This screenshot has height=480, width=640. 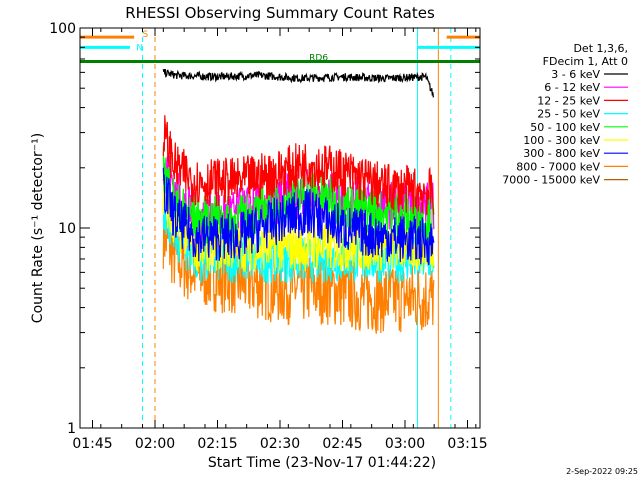 What do you see at coordinates (575, 74) in the screenshot?
I see `legend-label-0: 3 - 6 keV` at bounding box center [575, 74].